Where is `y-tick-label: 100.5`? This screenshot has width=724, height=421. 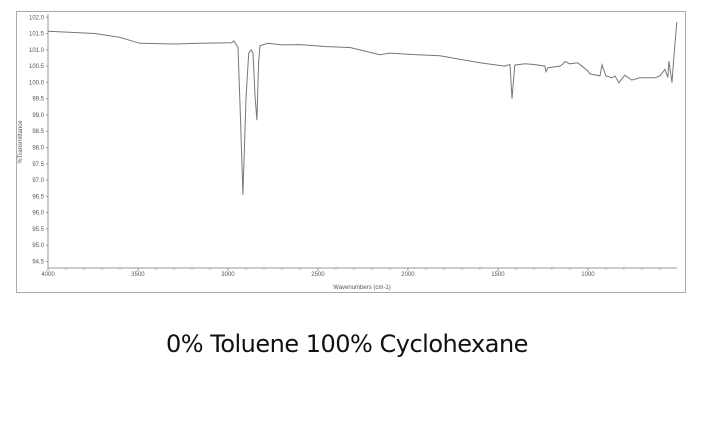
y-tick-label: 100.5 is located at coordinates (37, 67).